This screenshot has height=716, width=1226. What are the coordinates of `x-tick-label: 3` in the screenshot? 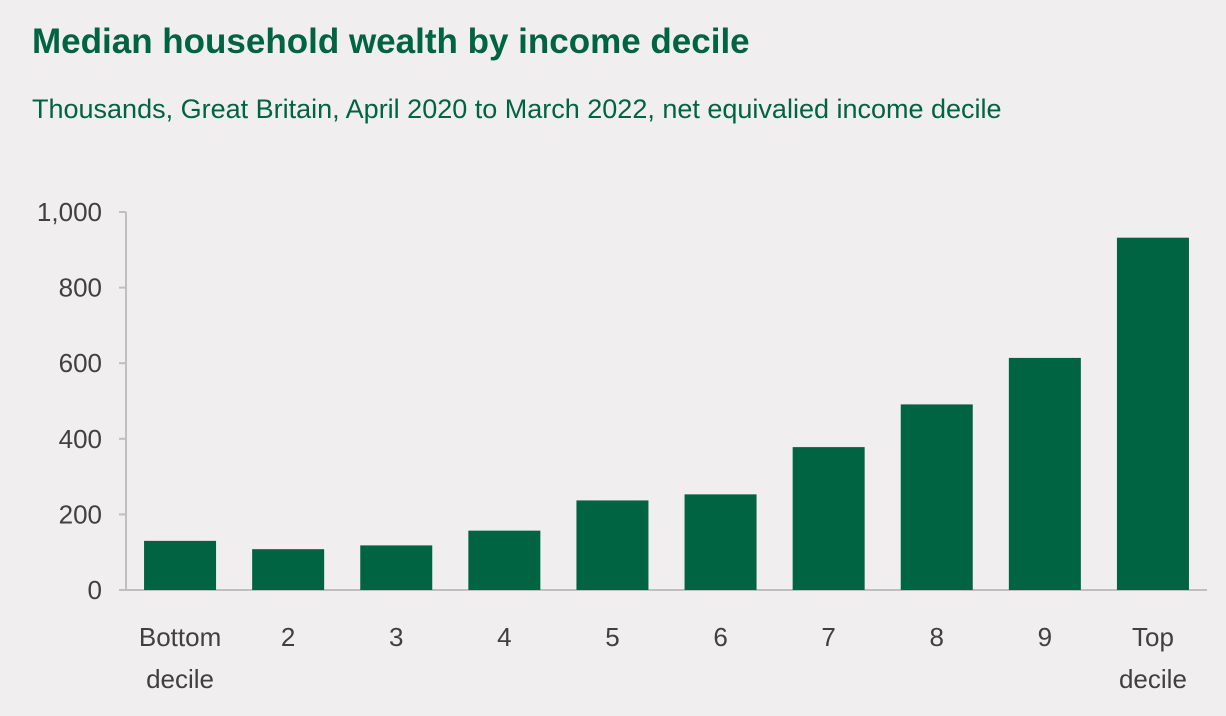 It's located at (396, 637).